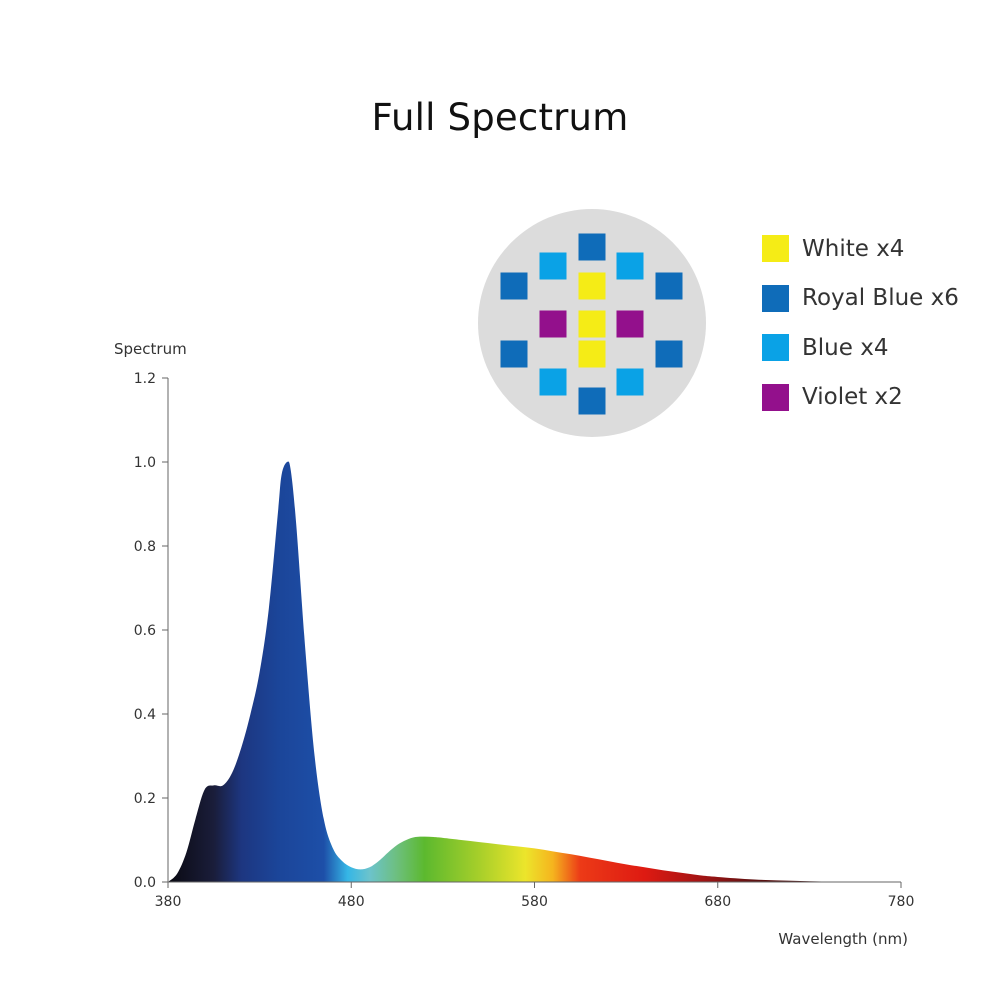 The image size is (1000, 1000). What do you see at coordinates (853, 248) in the screenshot?
I see `legend-label: White x4` at bounding box center [853, 248].